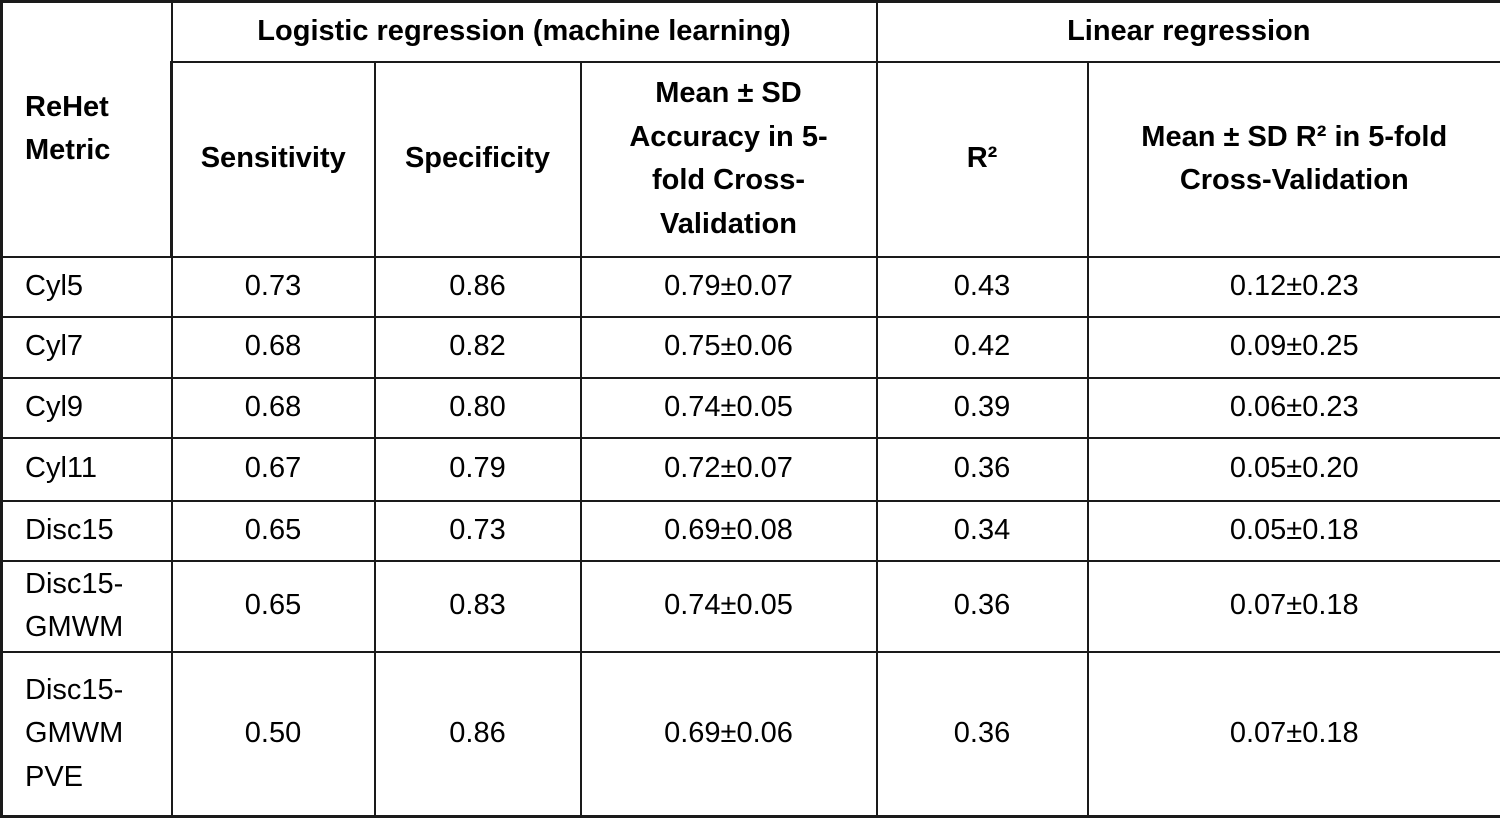 The height and width of the screenshot is (818, 1500). What do you see at coordinates (273, 159) in the screenshot?
I see `header-sensitivity: Sensitivity` at bounding box center [273, 159].